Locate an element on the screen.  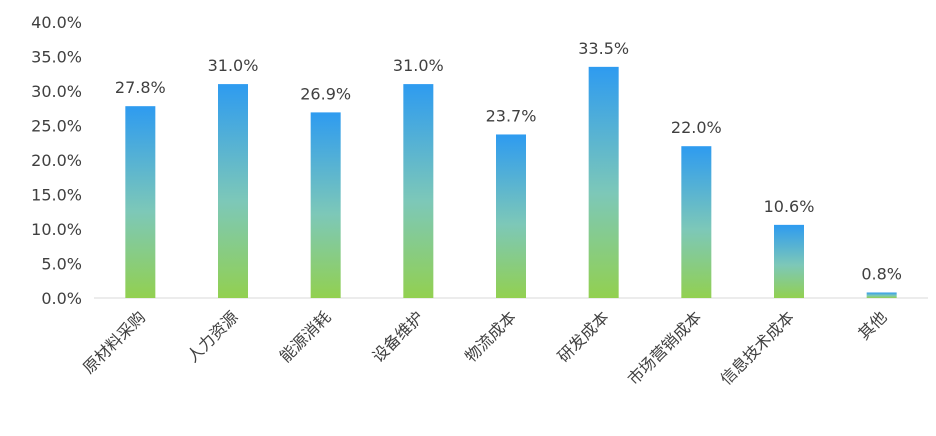
y-tick-label: 25.0% is located at coordinates (56, 126).